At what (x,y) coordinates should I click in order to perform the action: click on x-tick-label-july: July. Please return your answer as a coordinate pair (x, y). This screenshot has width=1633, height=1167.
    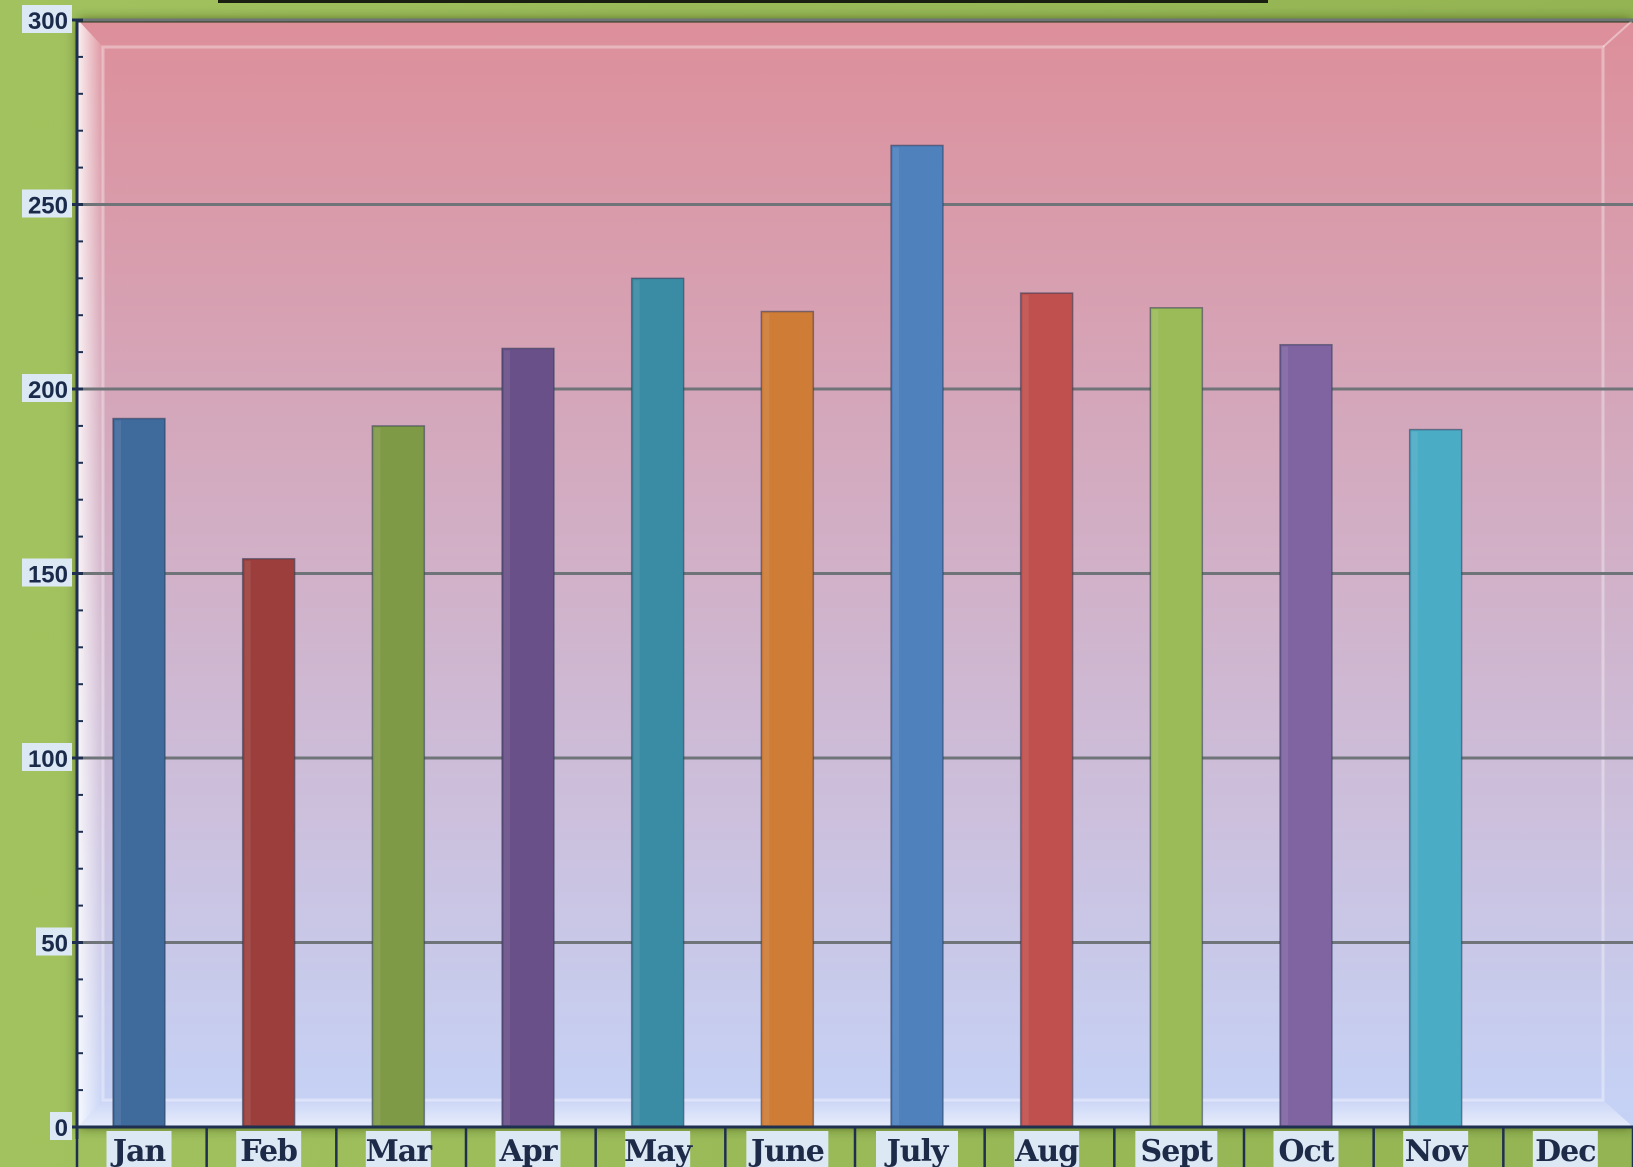
    Looking at the image, I should click on (917, 1150).